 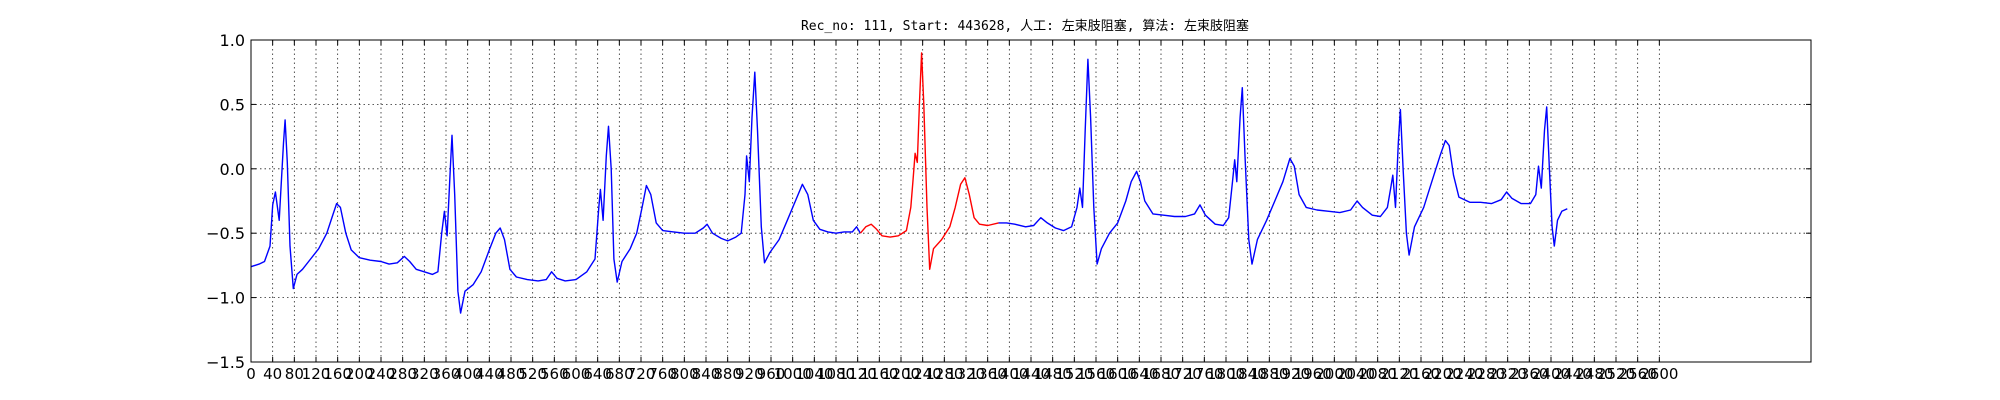 I want to click on x-tick-label: 1400, so click(x=1009, y=374).